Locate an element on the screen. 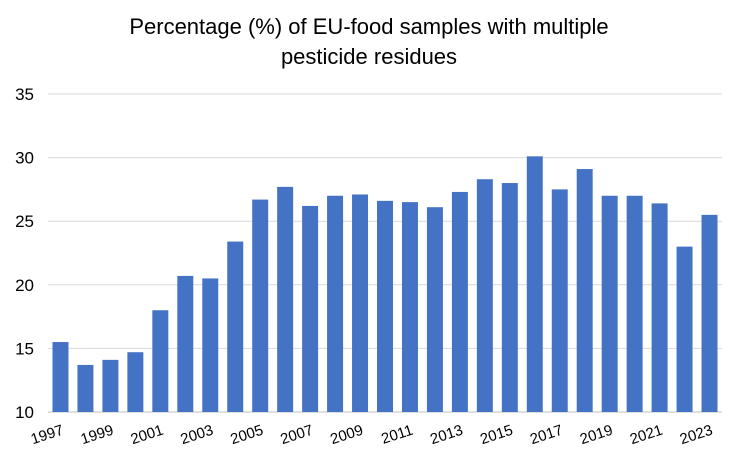  x-tick-label-2007: 2007 is located at coordinates (296, 435).